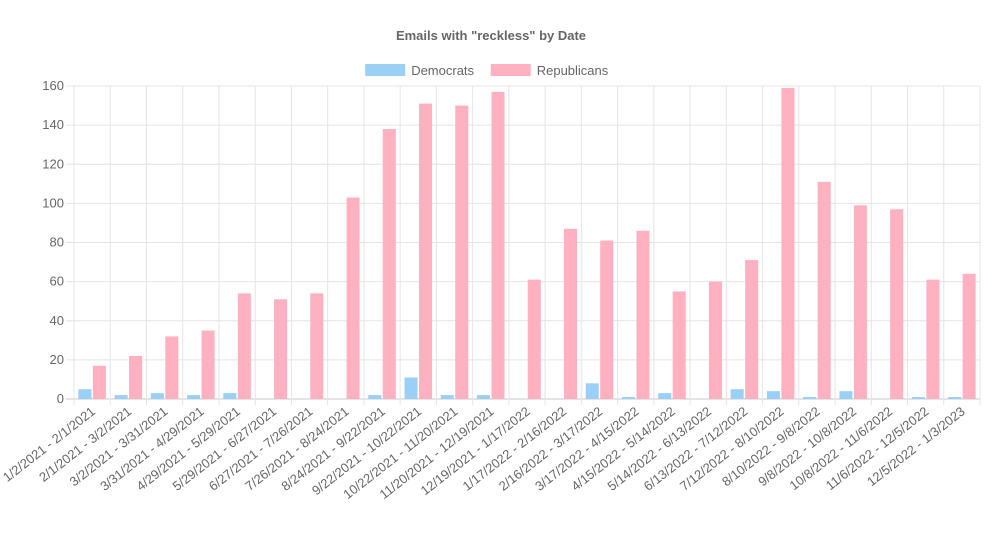 This screenshot has width=1000, height=539. Describe the element at coordinates (53, 85) in the screenshot. I see `y-tick-label: 160` at that location.